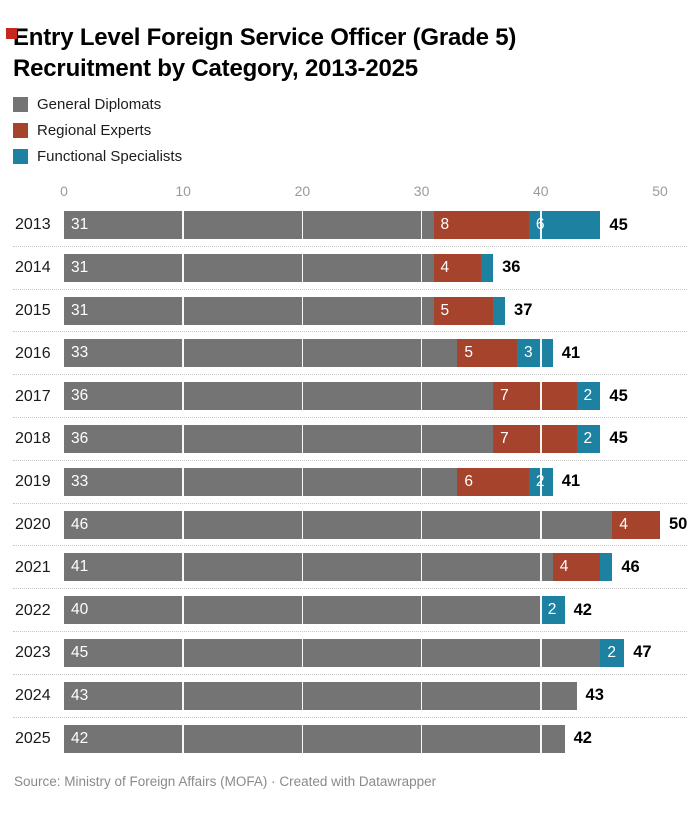  Describe the element at coordinates (33, 439) in the screenshot. I see `year-label: 2018` at that location.